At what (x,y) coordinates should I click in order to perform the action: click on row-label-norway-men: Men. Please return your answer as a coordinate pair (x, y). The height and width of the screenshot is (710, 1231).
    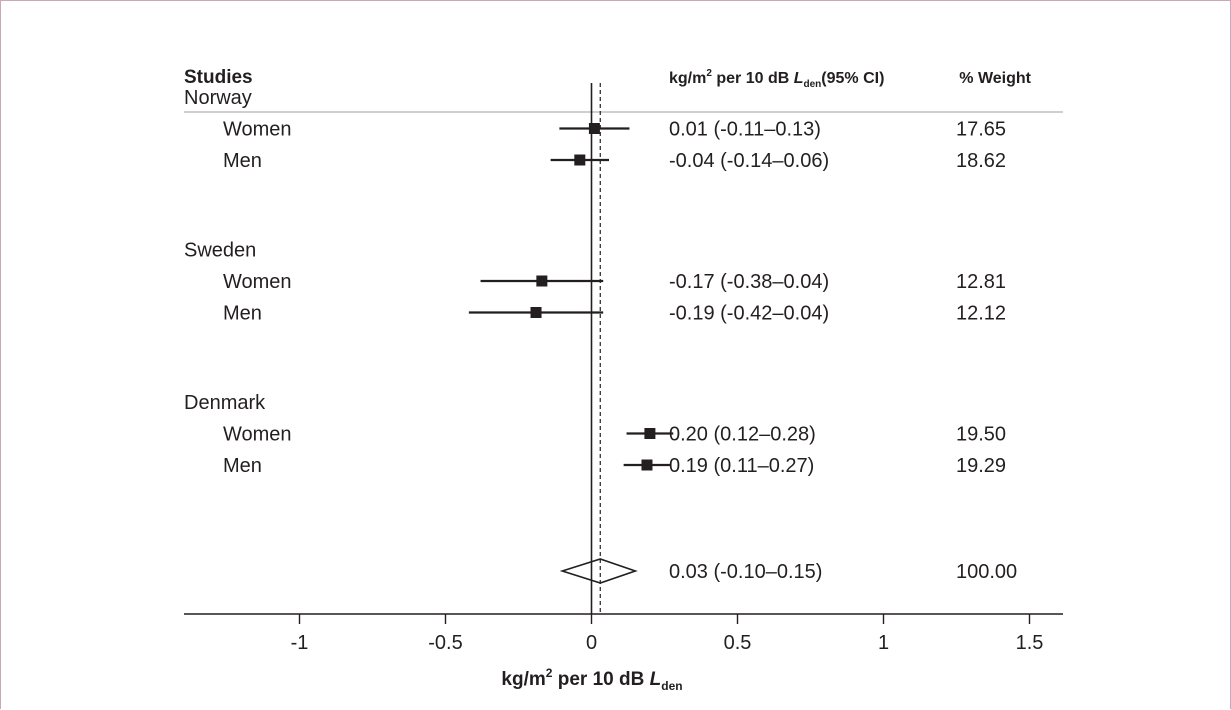
    Looking at the image, I should click on (242, 161).